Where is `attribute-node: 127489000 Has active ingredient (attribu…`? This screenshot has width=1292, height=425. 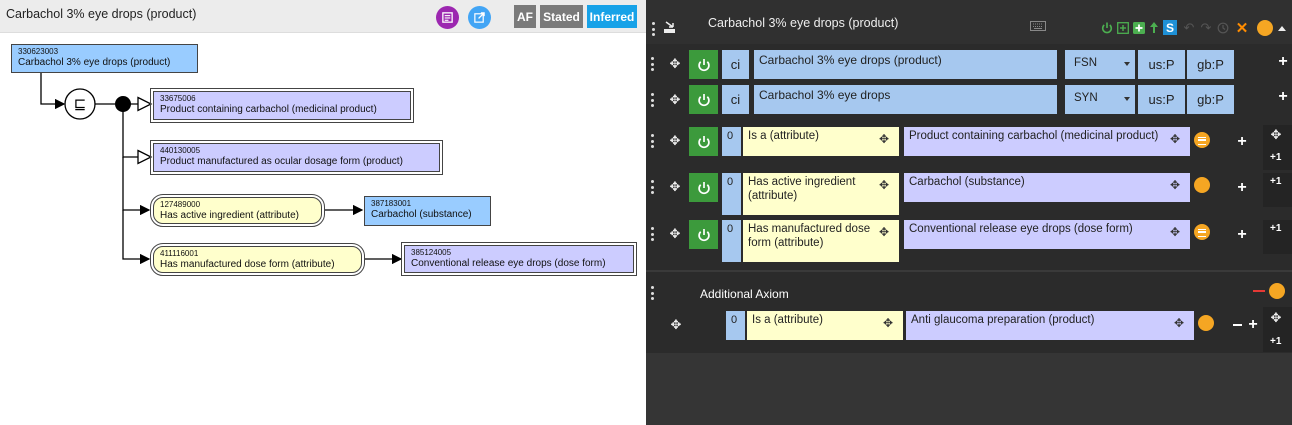
attribute-node: 127489000 Has active ingredient (attribu… is located at coordinates (237, 210).